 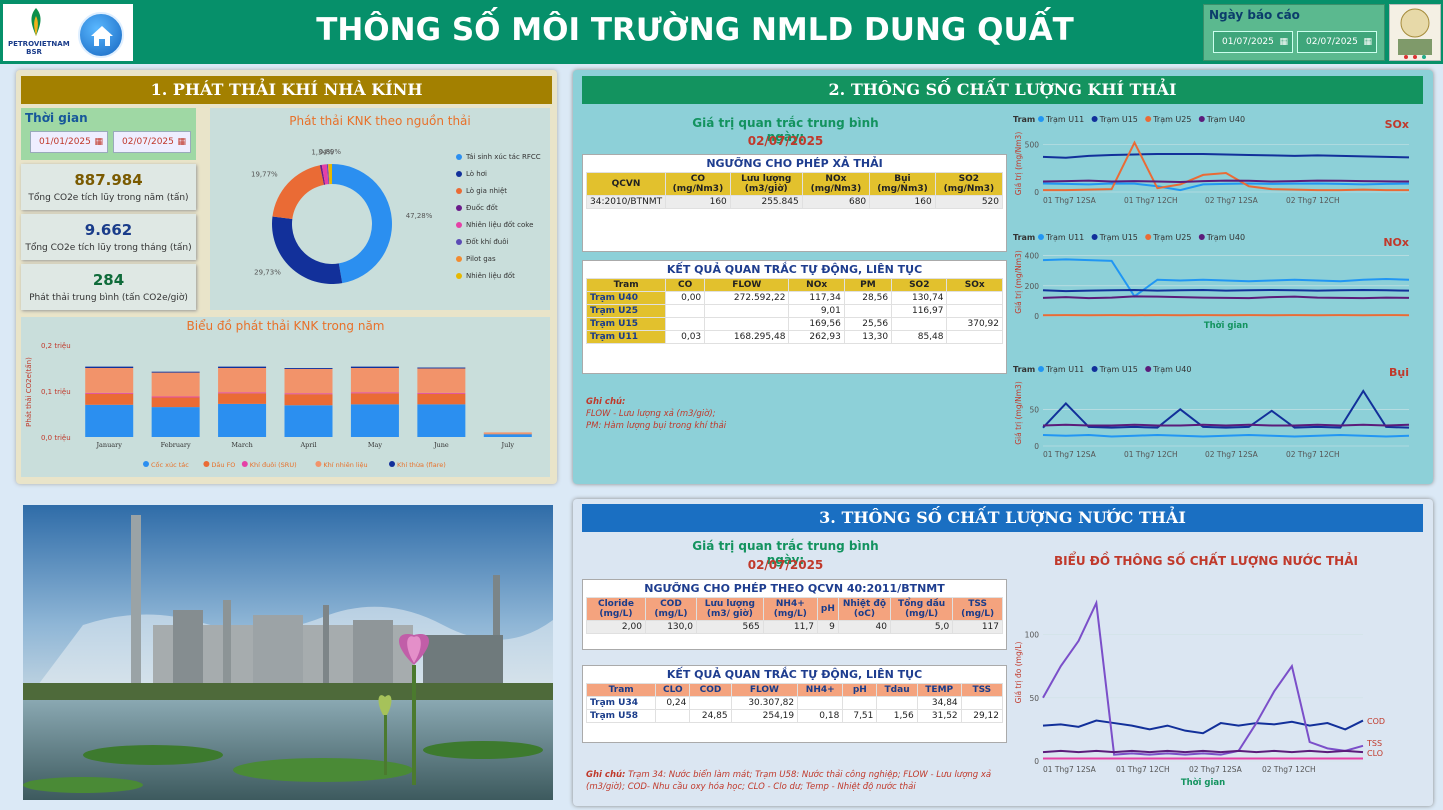 What do you see at coordinates (836, 184) in the screenshot?
I see `column-header: NOx (mg/Nm3)` at bounding box center [836, 184].